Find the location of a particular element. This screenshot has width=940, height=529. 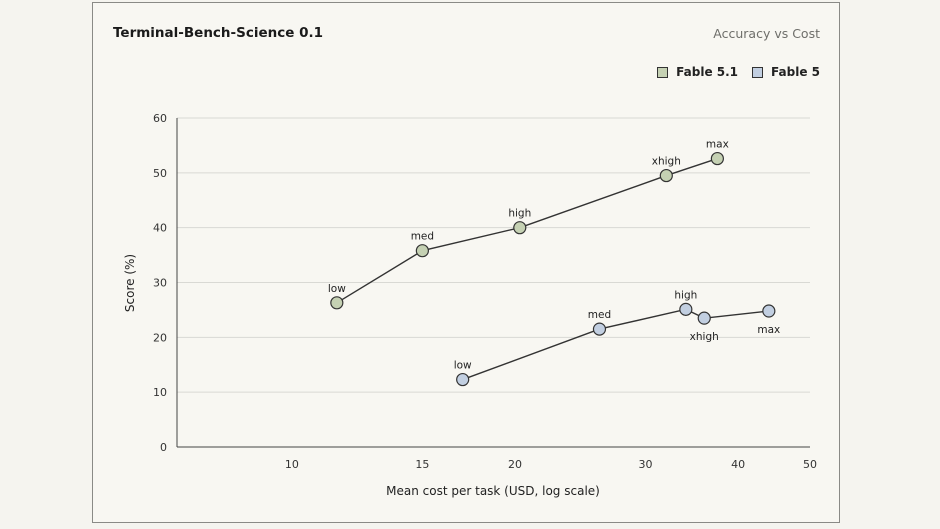

legend-item-fable-5: Fable 5 is located at coordinates (786, 72).